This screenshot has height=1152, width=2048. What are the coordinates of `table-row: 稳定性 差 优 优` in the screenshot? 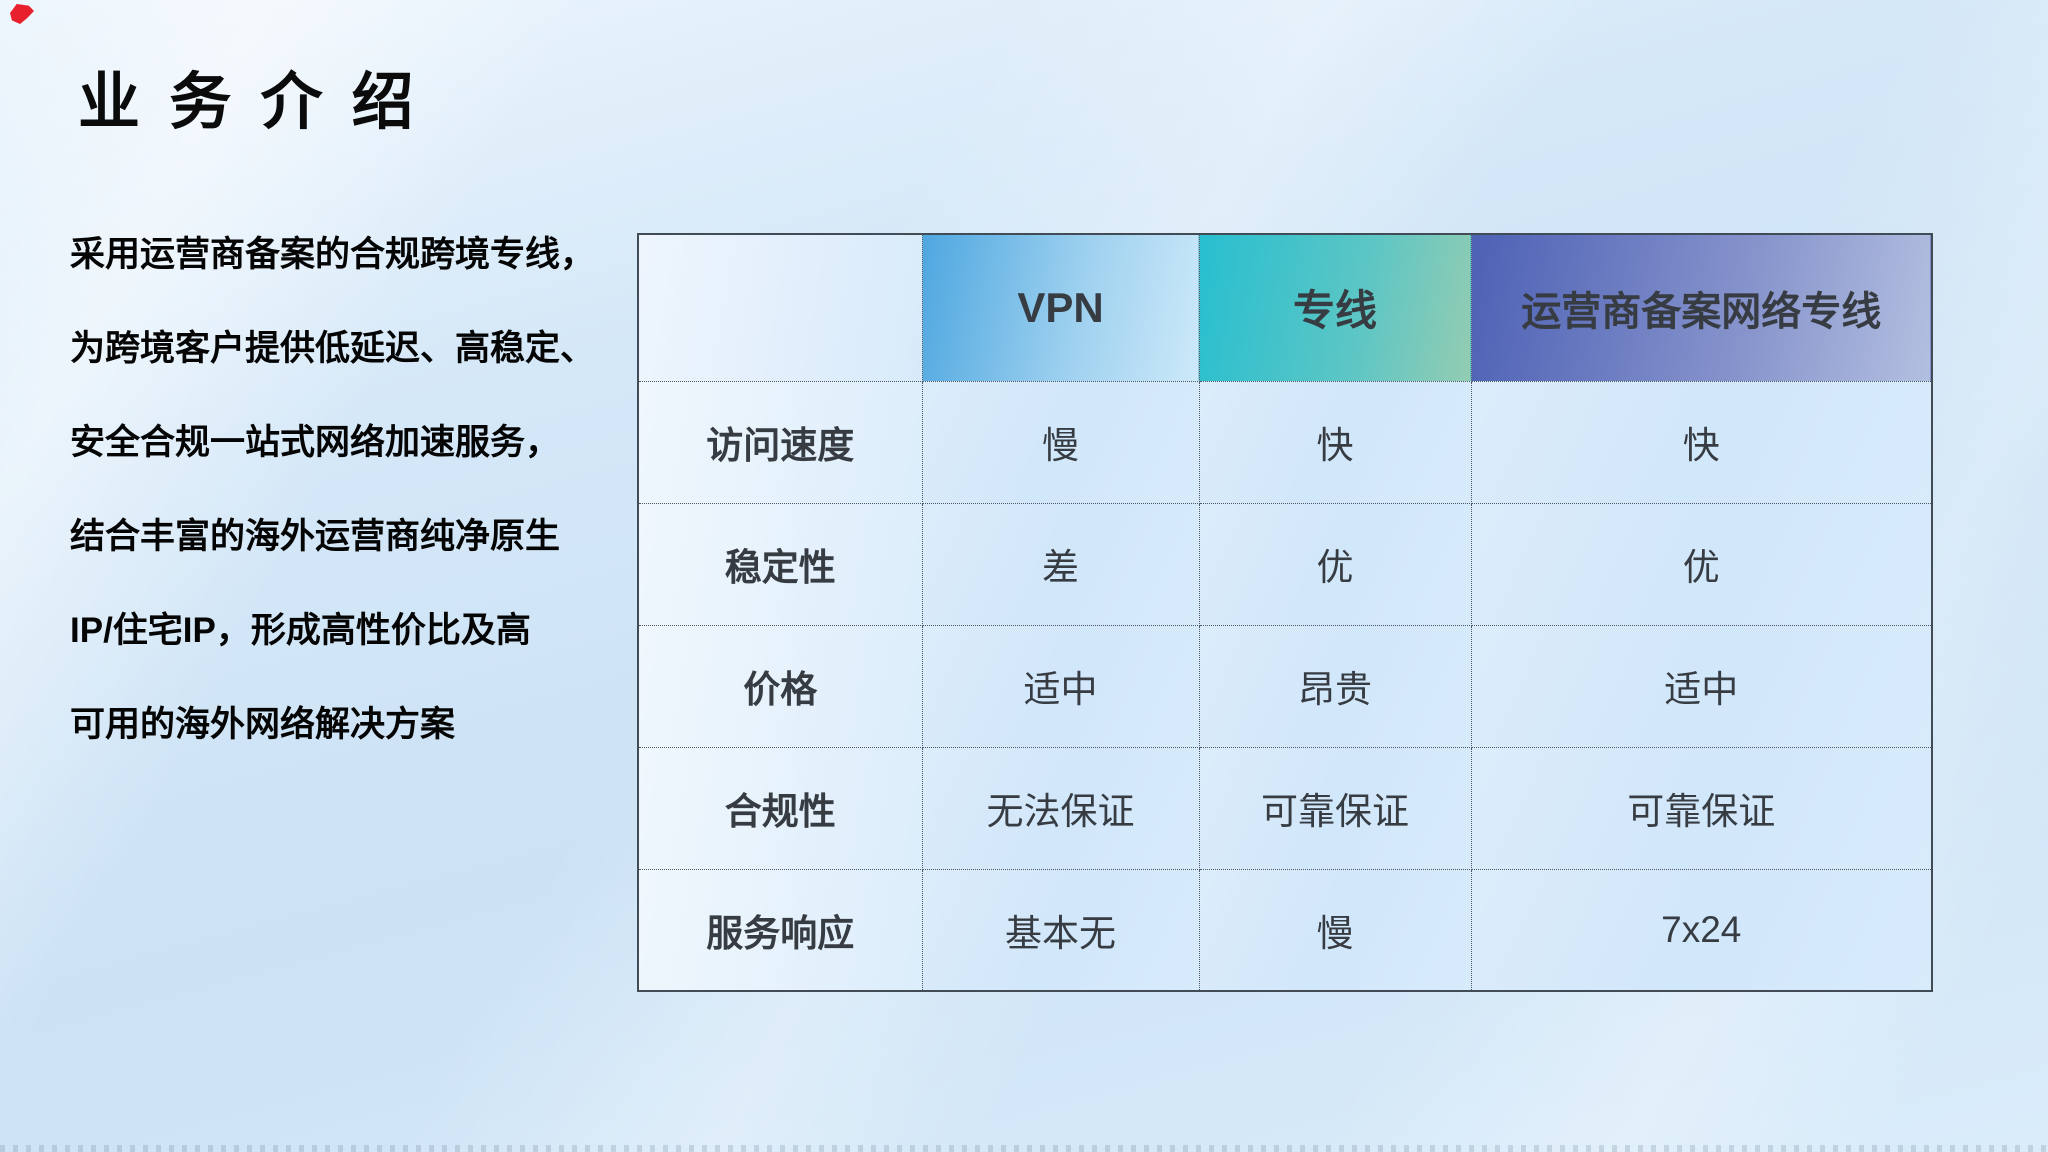 It's located at (1285, 564).